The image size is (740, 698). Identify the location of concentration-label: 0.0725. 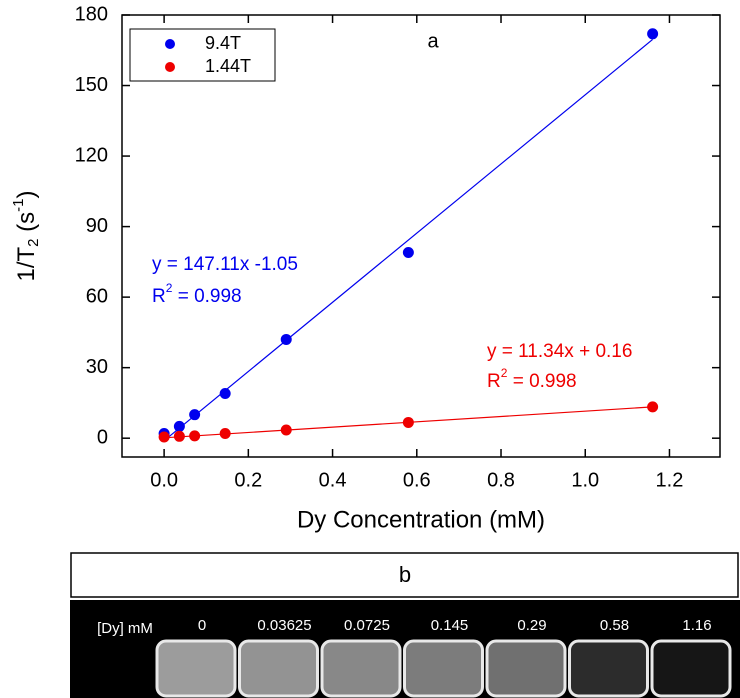
(367, 625).